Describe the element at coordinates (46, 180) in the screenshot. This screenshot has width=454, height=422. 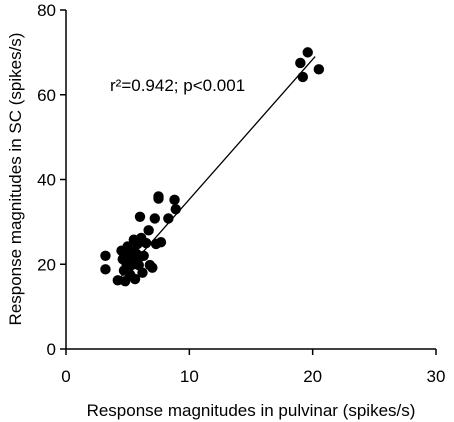
I see `y-tick-label: 40` at that location.